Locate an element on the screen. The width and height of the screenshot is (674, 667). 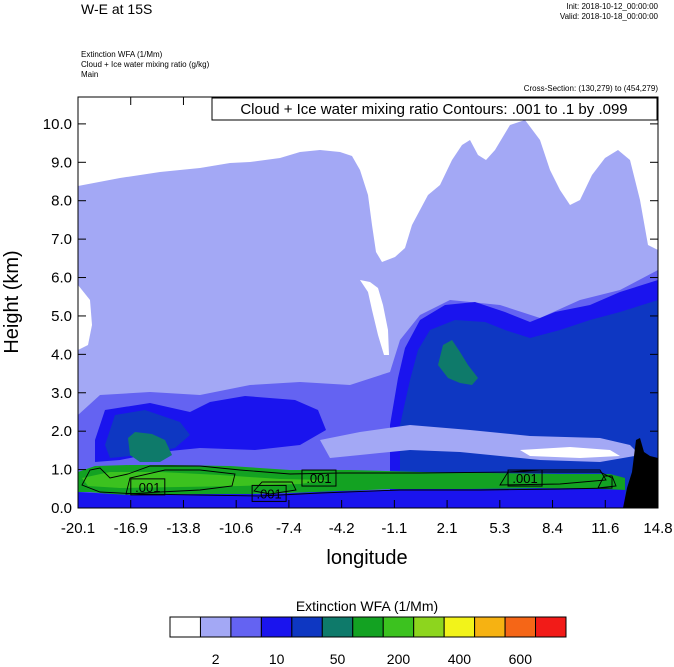
y-tick-label: 5.0 is located at coordinates (61, 316).